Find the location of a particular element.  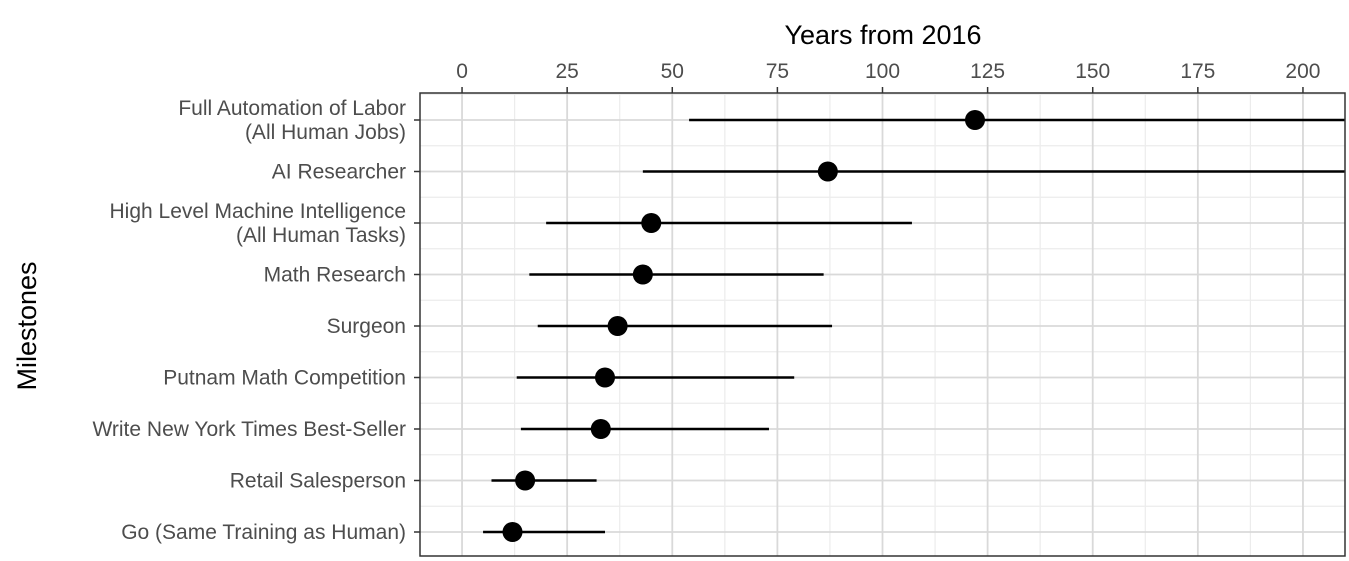

x-axis-ticks: 0 25 50 75 100 125 150 175 200 is located at coordinates (888, 76).